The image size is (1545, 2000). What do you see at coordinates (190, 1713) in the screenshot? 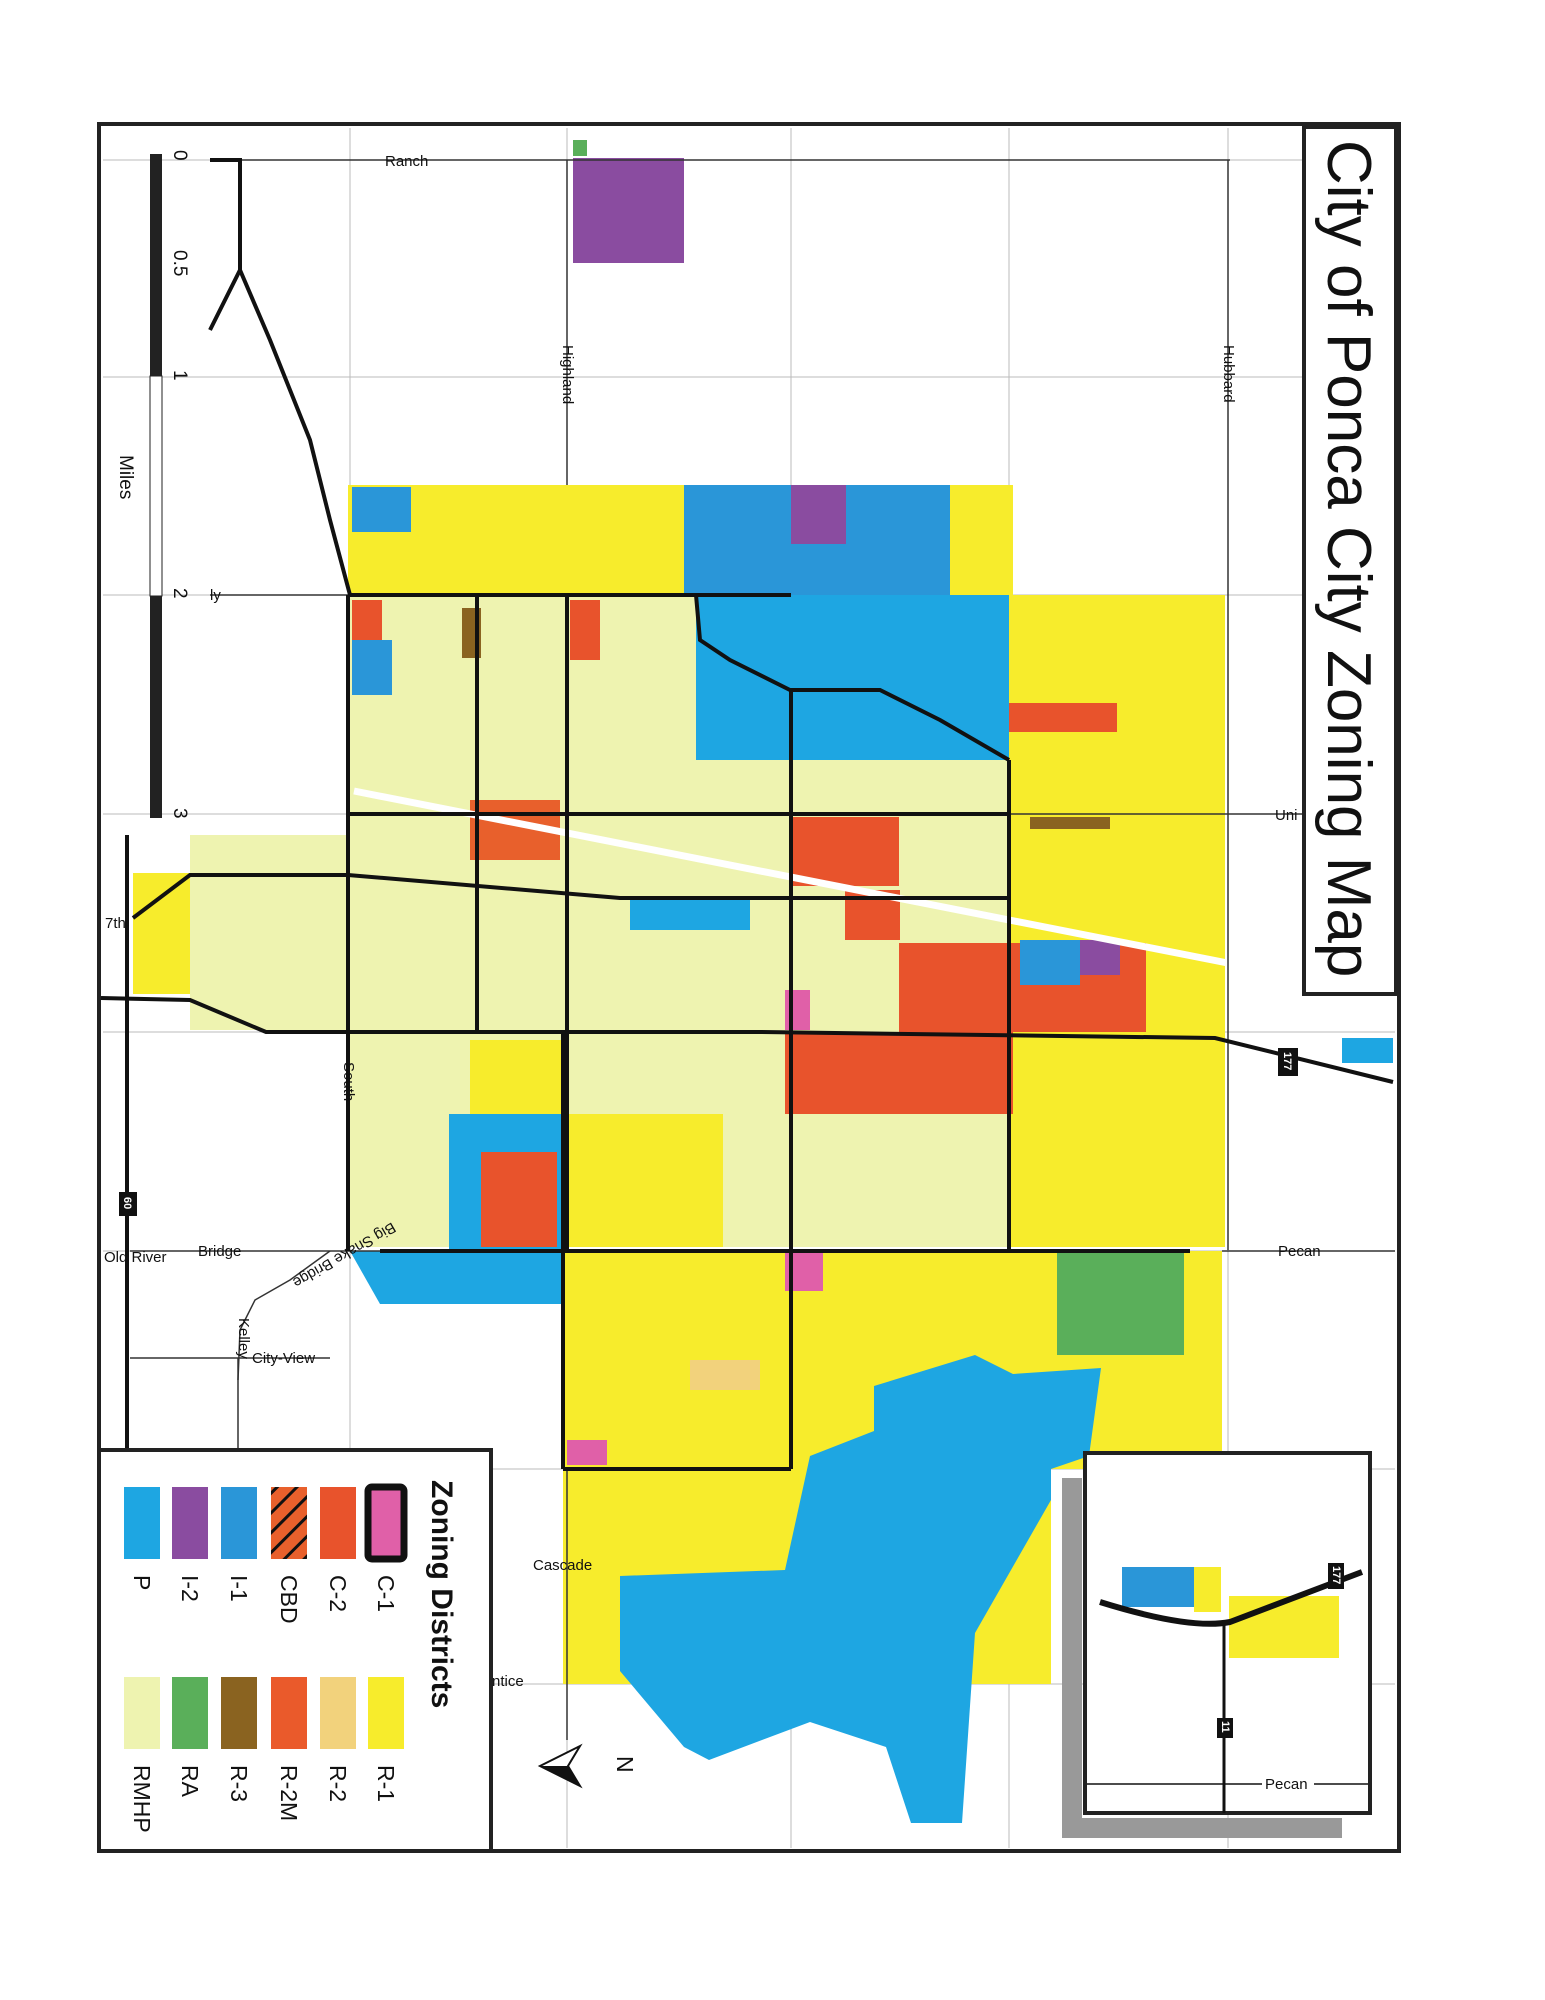
I see `legend-swatch-ra` at bounding box center [190, 1713].